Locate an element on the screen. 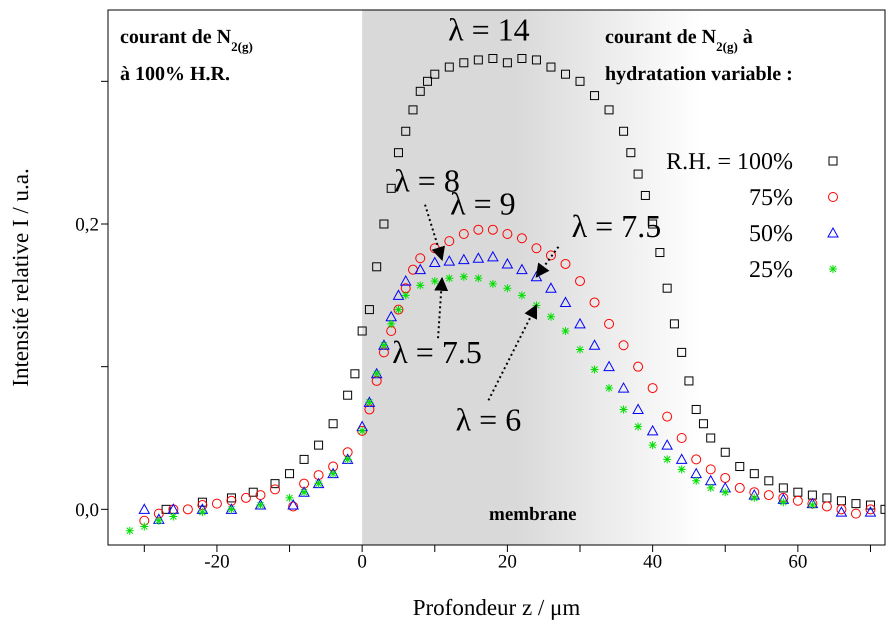  x-tick-label: 60 is located at coordinates (798, 561).